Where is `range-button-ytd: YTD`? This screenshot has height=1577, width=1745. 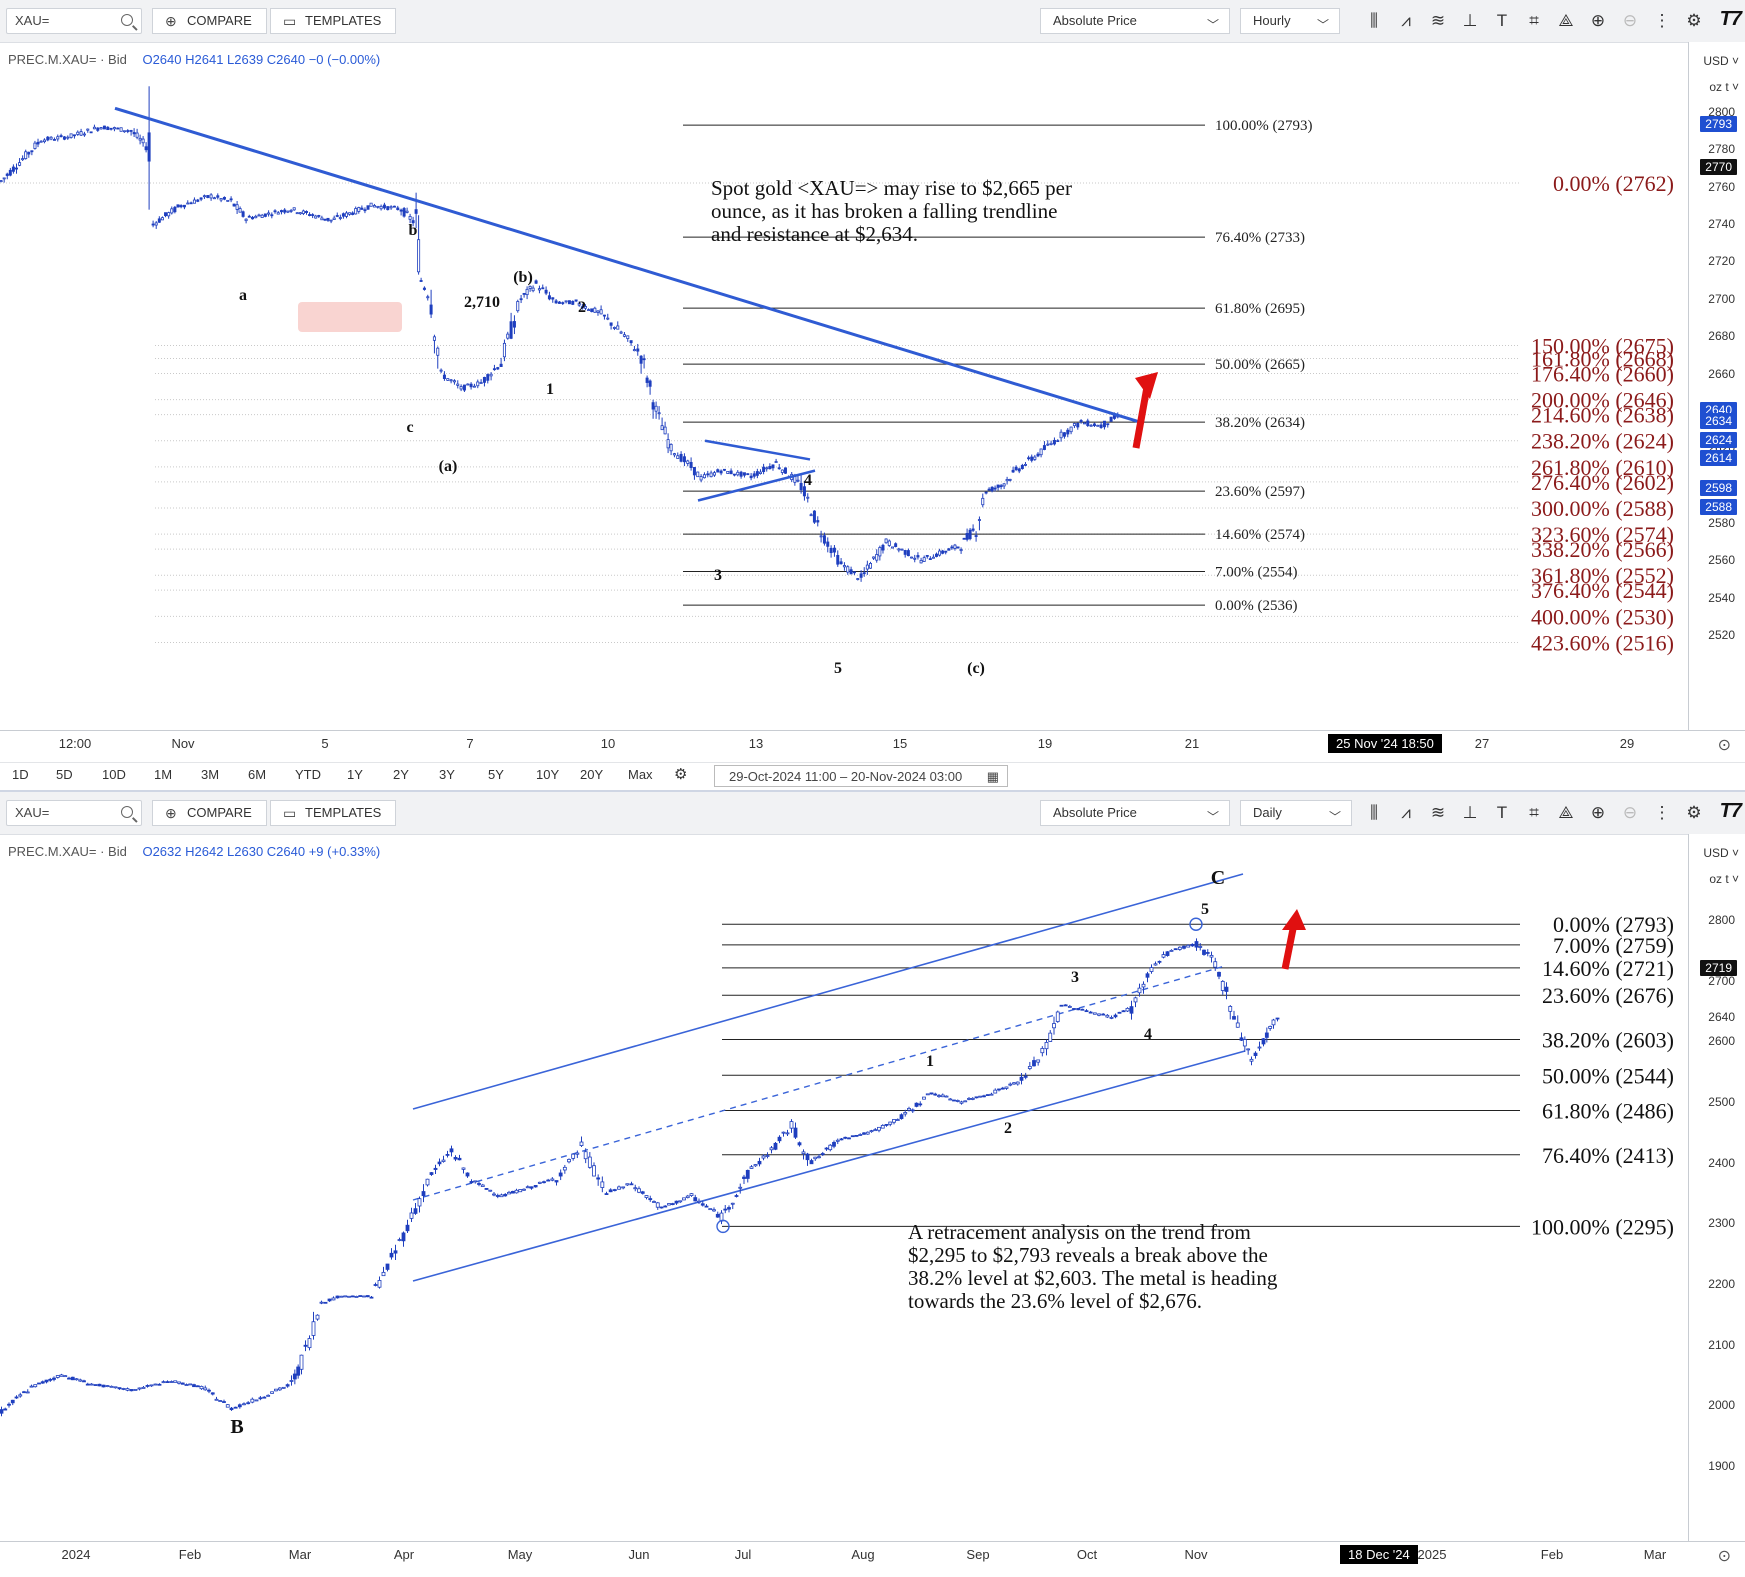
range-button-ytd: YTD is located at coordinates (308, 774).